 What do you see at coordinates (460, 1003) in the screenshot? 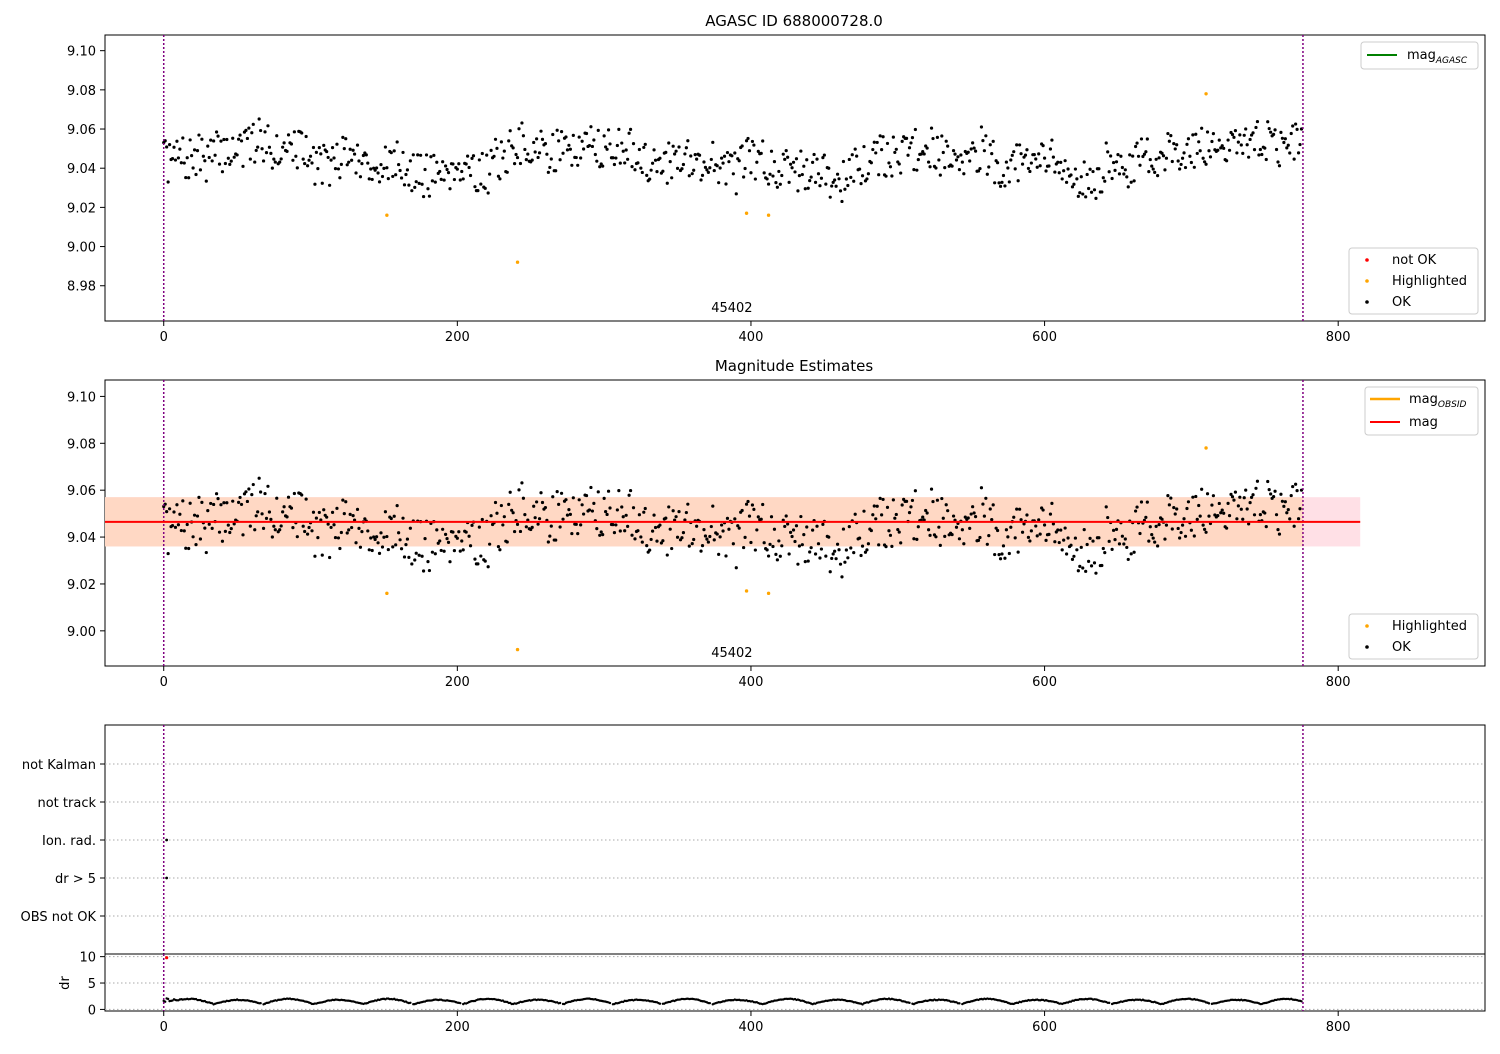
I see `dr-point` at bounding box center [460, 1003].